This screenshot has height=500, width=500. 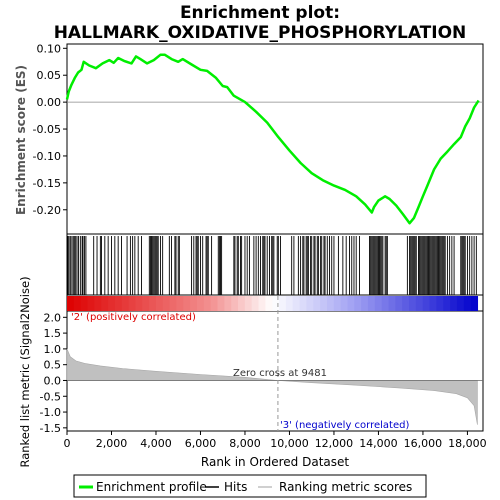 I want to click on hits-layer, so click(x=272, y=265).